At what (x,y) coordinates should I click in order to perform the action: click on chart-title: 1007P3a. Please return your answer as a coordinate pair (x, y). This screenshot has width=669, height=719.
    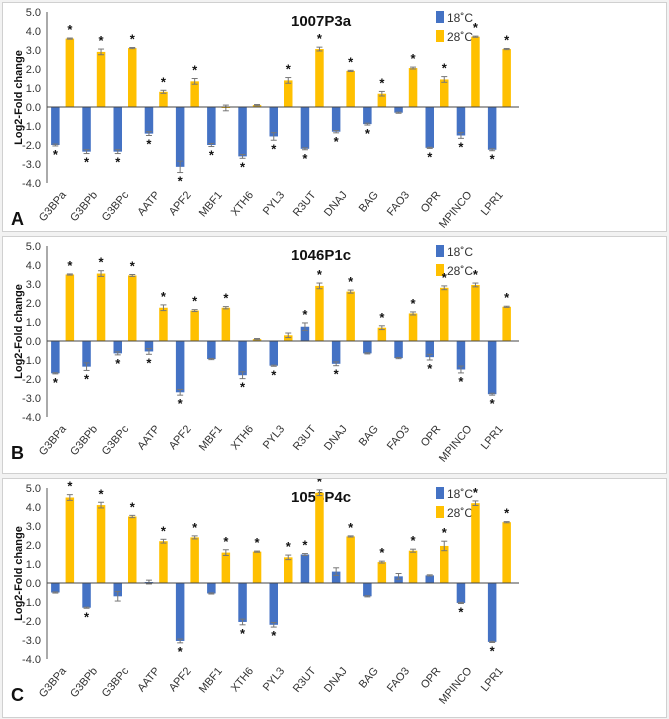
    Looking at the image, I should click on (321, 21).